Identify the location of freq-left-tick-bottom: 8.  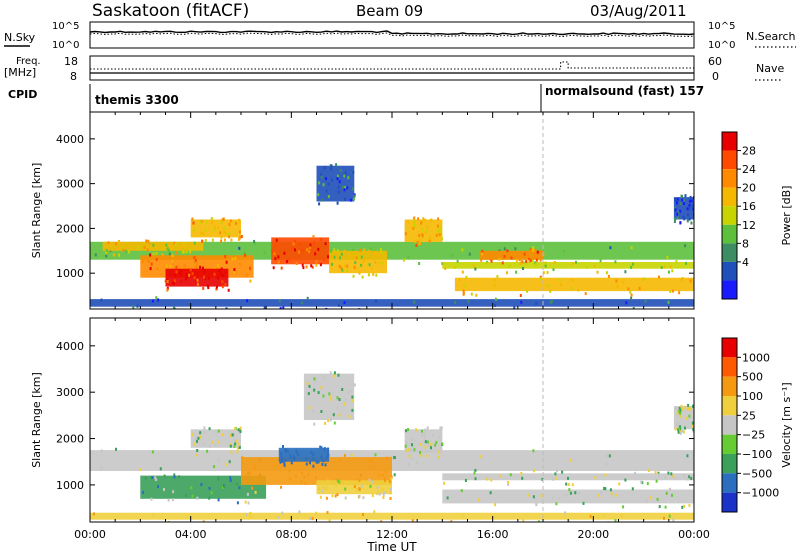
(73, 76).